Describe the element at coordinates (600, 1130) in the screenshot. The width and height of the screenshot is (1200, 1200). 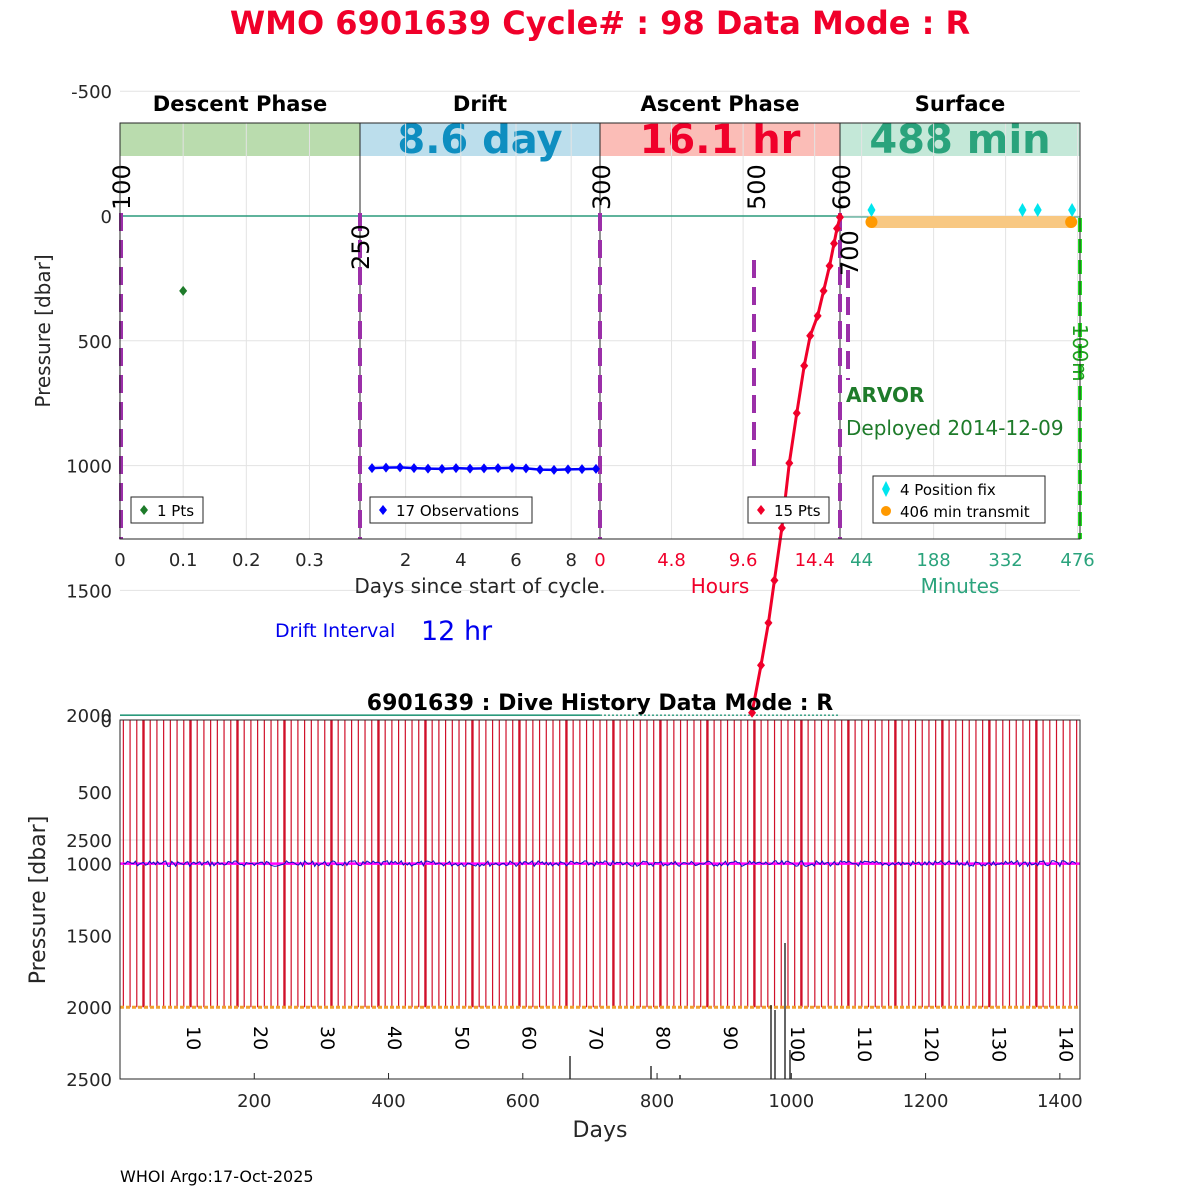
I see `bottom-x-axis-label: Days` at that location.